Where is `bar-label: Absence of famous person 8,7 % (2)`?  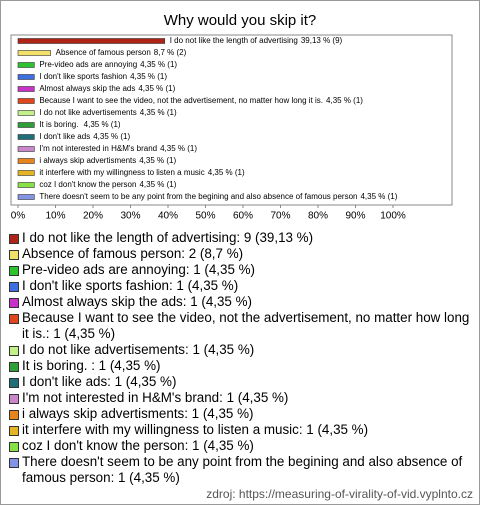 bar-label: Absence of famous person 8,7 % (2) is located at coordinates (121, 52).